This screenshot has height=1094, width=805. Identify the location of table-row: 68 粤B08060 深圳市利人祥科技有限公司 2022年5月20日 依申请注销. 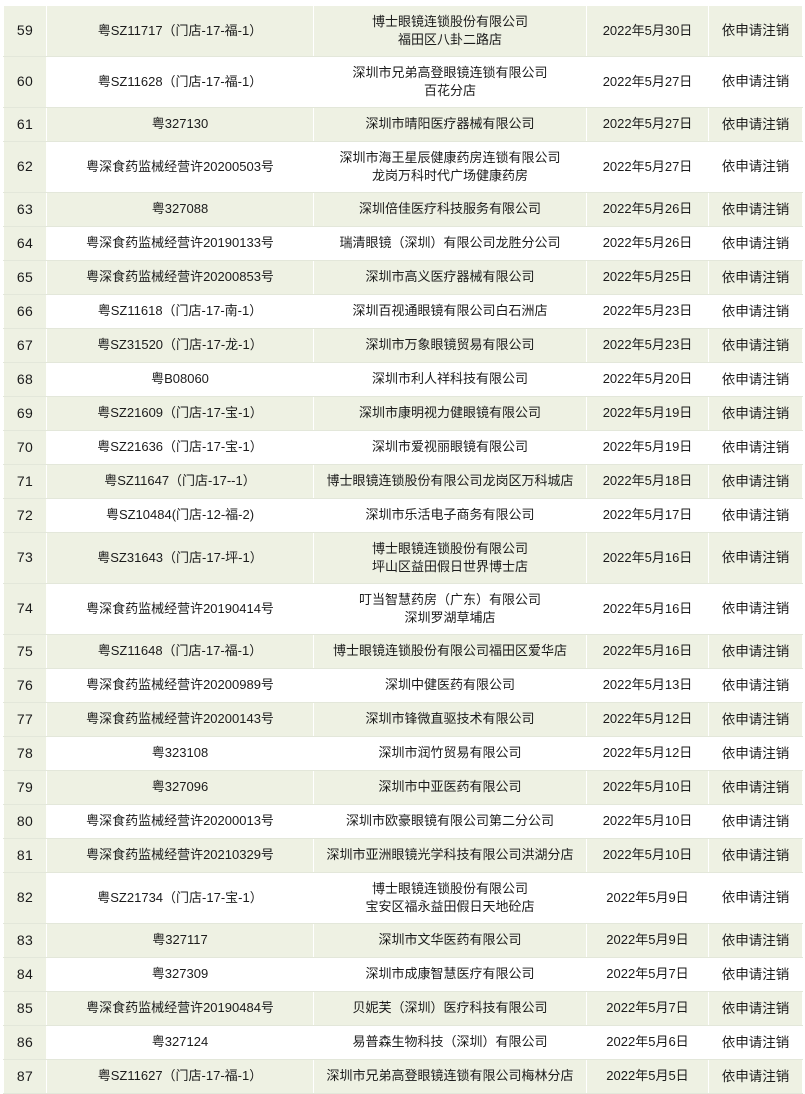
(403, 379).